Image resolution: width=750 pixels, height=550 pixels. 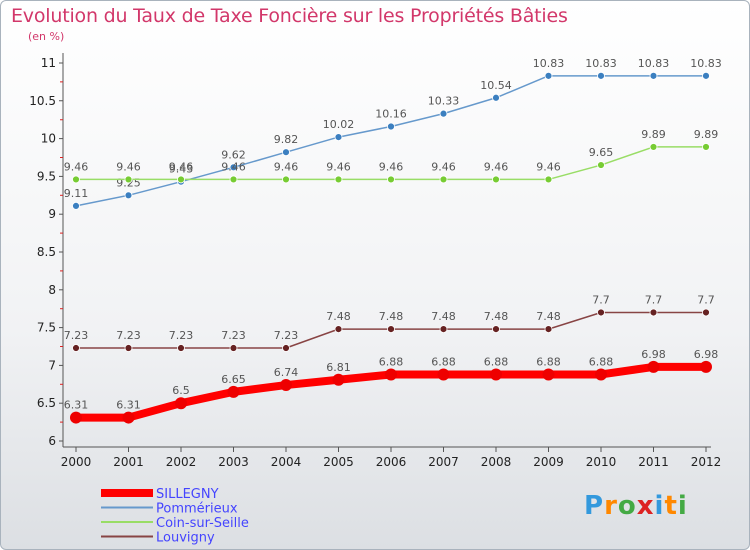 What do you see at coordinates (645, 506) in the screenshot?
I see `logo-letter: x` at bounding box center [645, 506].